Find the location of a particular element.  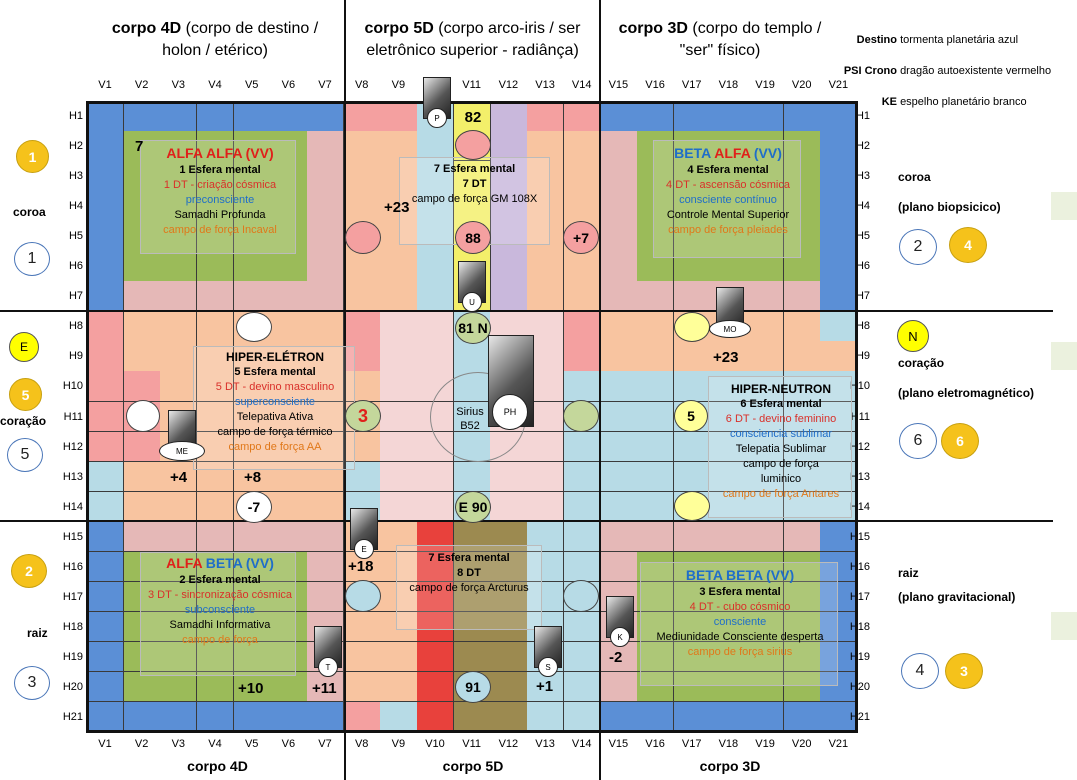

beta-beta-l1: 3 Esfera mental is located at coordinates (740, 592).